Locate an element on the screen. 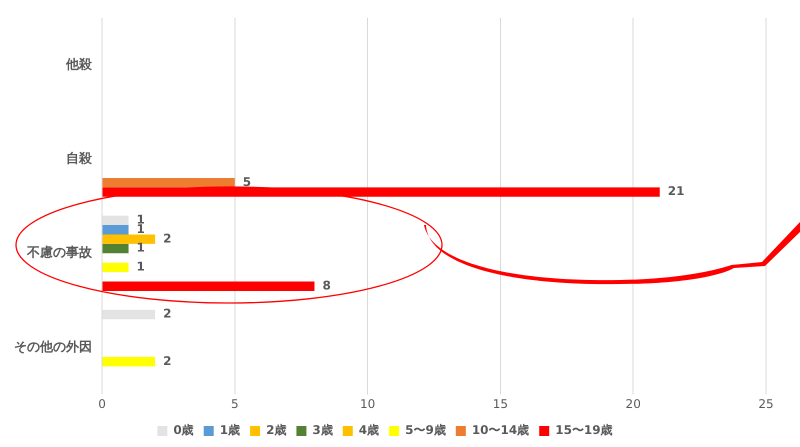  legend-label: 15〜19歳 is located at coordinates (584, 430).